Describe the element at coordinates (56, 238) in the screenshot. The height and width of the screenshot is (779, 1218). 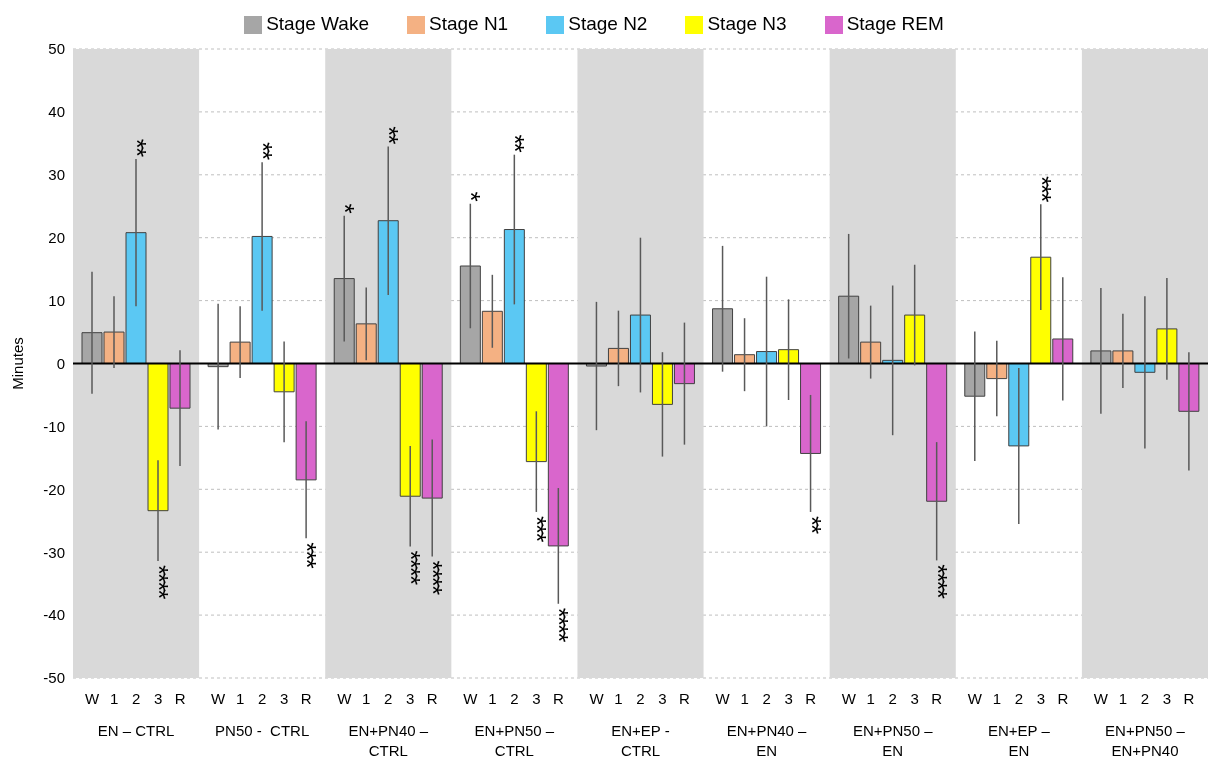
I see `y-tick-label: 20` at that location.